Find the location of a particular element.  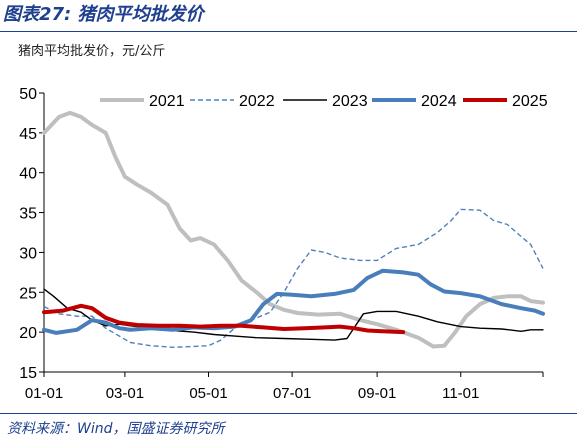

y-tick-label: 35 is located at coordinates (28, 214).